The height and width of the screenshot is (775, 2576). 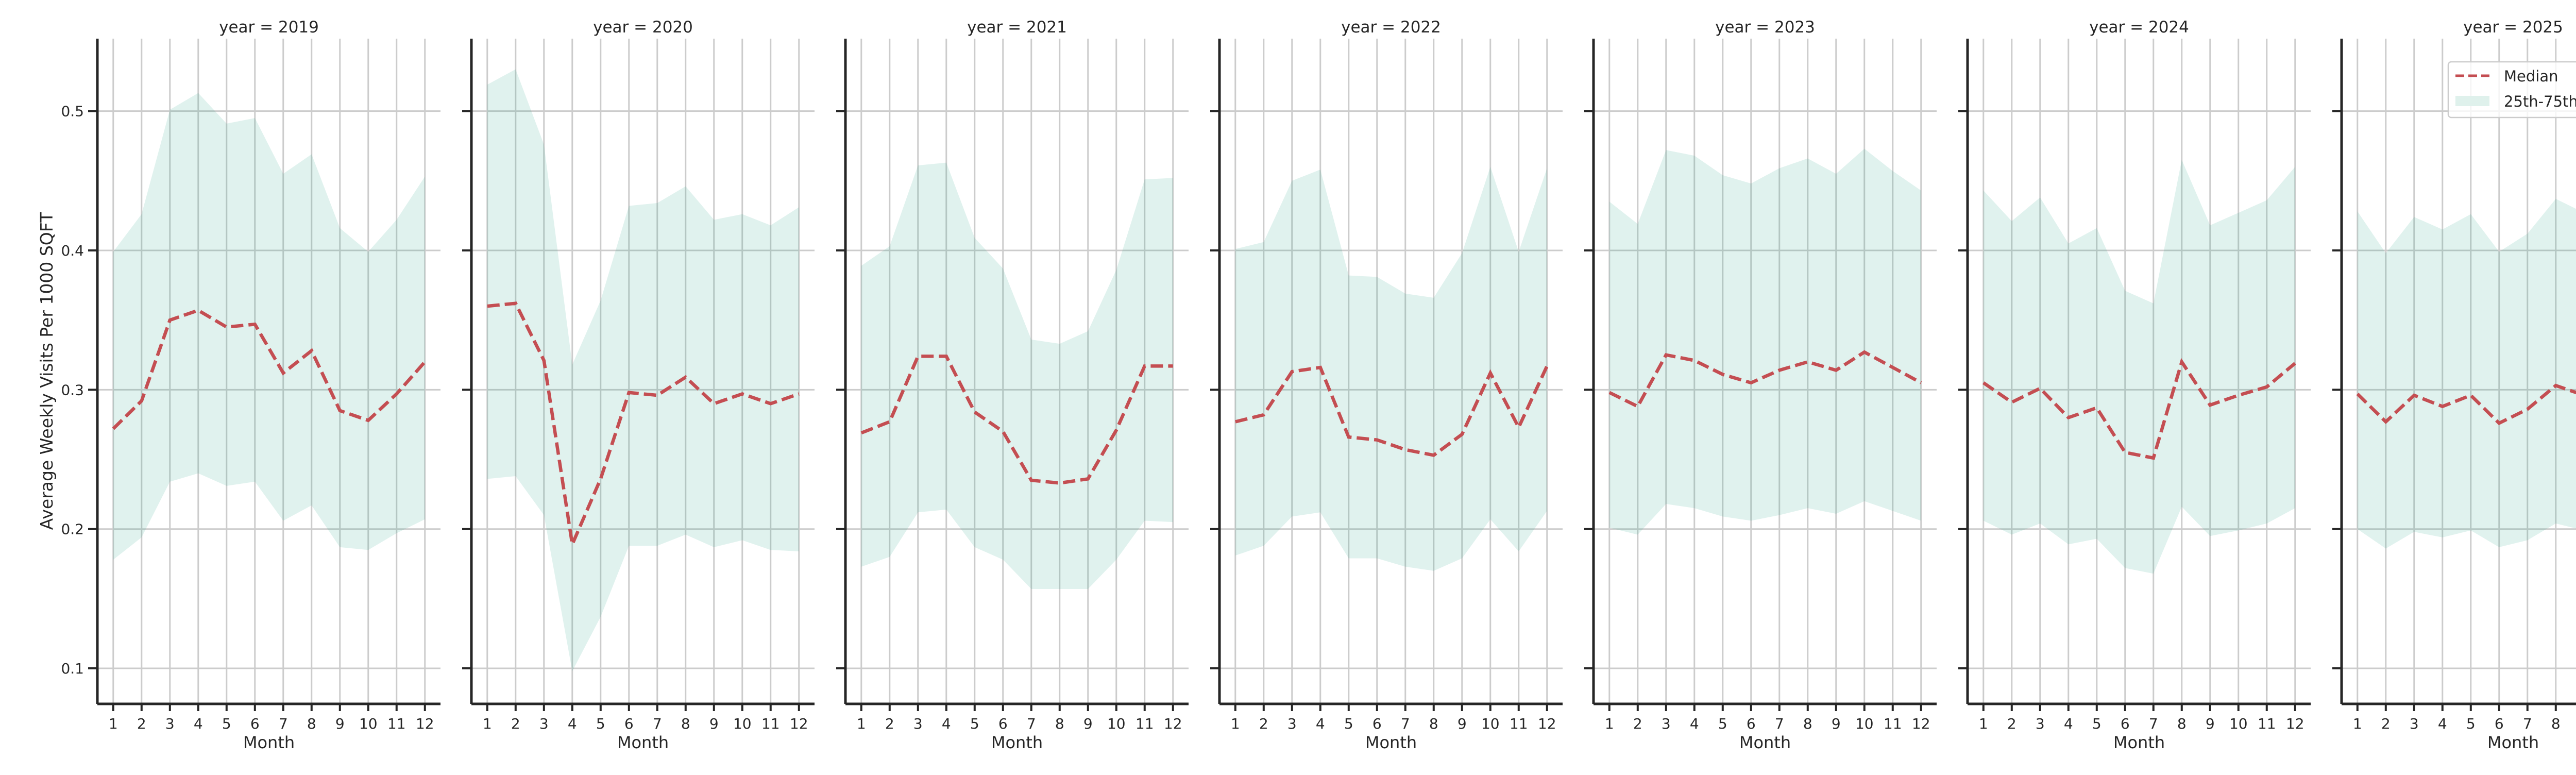 What do you see at coordinates (47, 371) in the screenshot?
I see `y-axis-label: Average Weekly Visits Per 1000 SQFT` at bounding box center [47, 371].